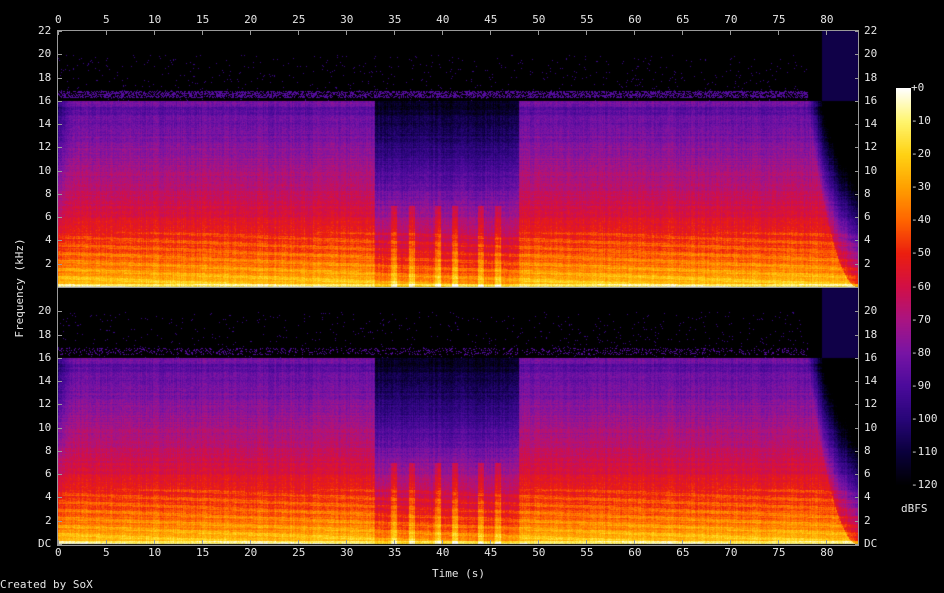 The width and height of the screenshot is (944, 593). I want to click on x-tick-label: 75, so click(779, 19).